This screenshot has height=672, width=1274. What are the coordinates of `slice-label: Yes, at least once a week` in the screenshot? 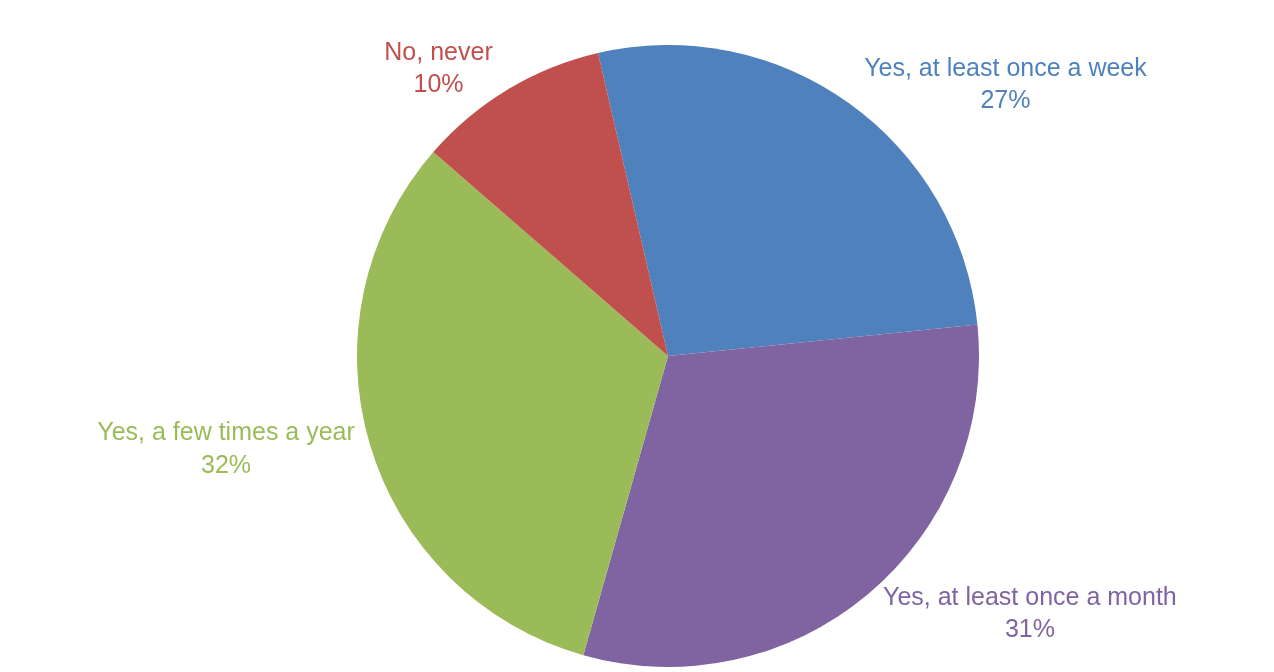 It's located at (1006, 66).